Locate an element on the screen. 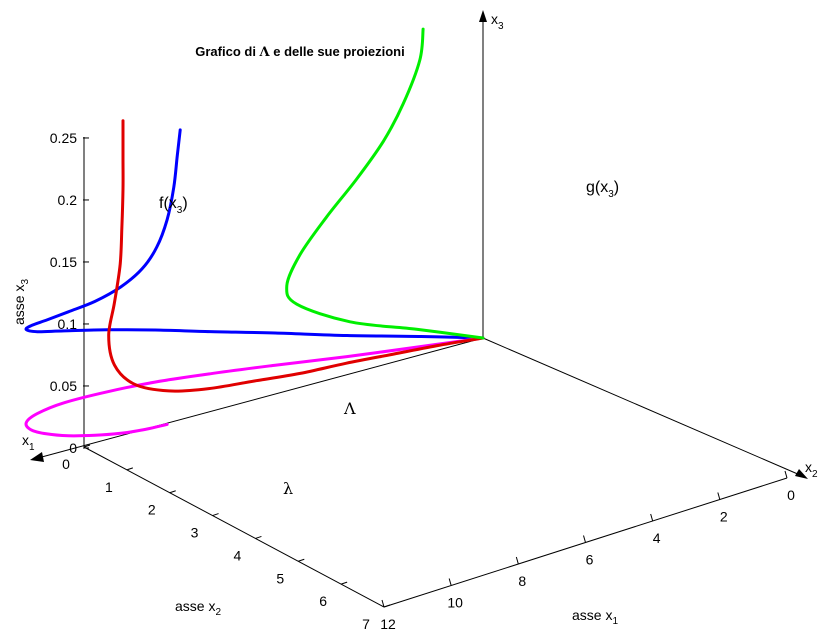 This screenshot has width=823, height=630. x1-axis-arrow is located at coordinates (37, 457).